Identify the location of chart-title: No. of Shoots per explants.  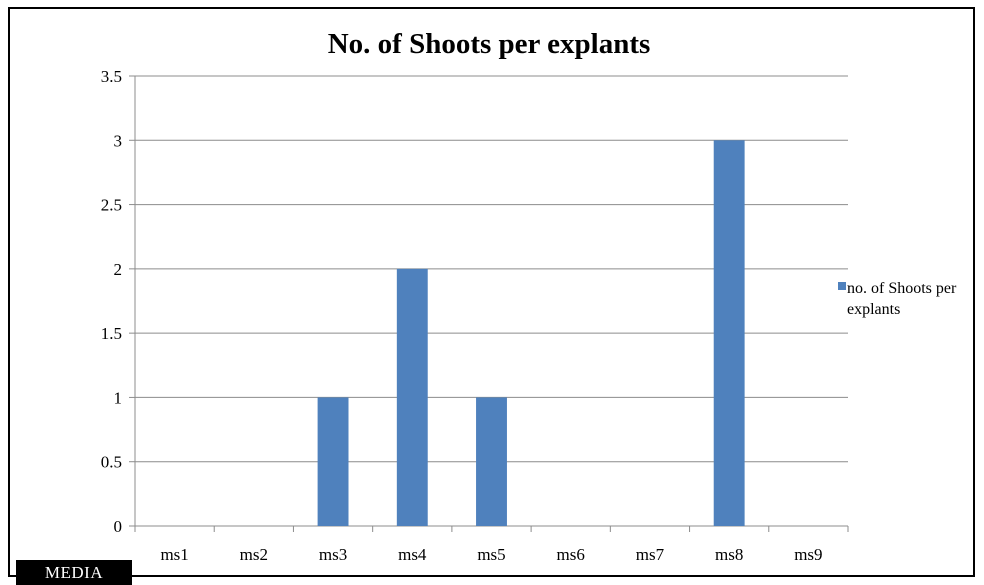
(489, 44).